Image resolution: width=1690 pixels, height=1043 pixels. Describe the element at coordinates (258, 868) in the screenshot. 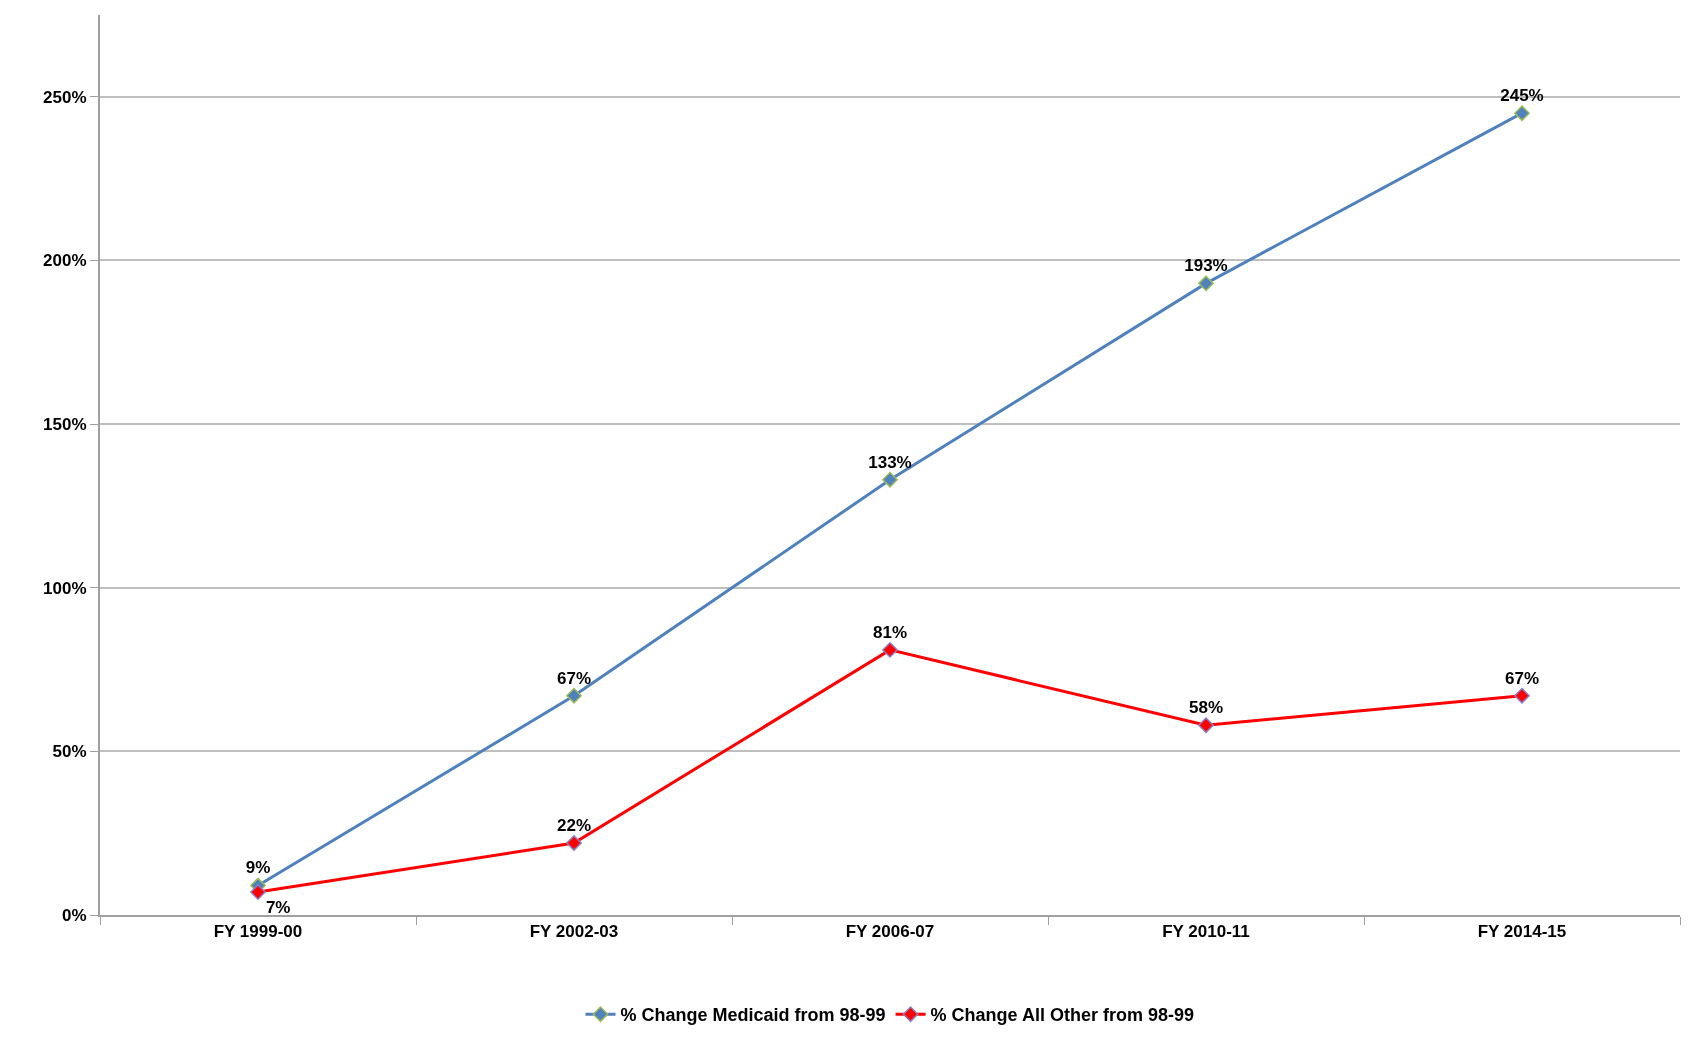

I see `data-label: 9%` at that location.